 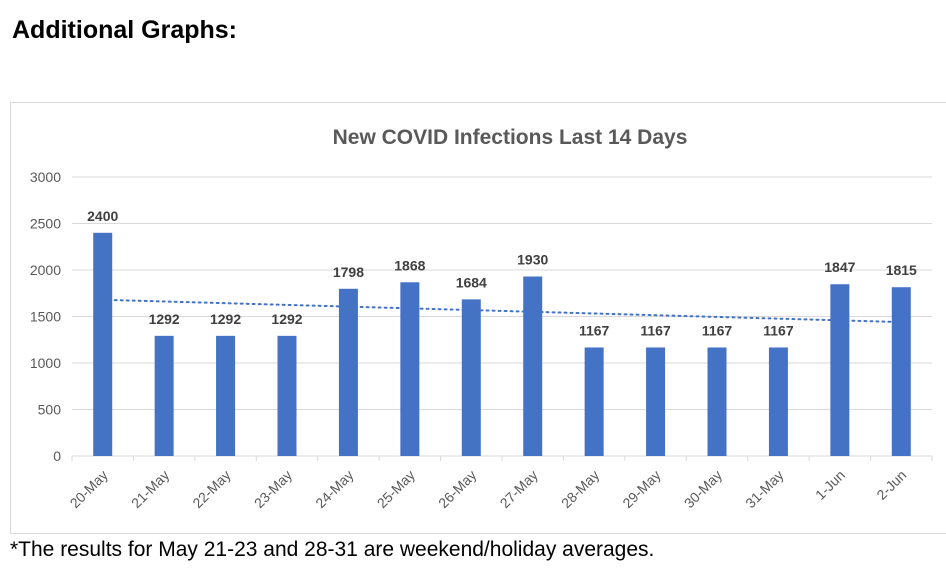 I want to click on data-label: 1868, so click(x=409, y=265).